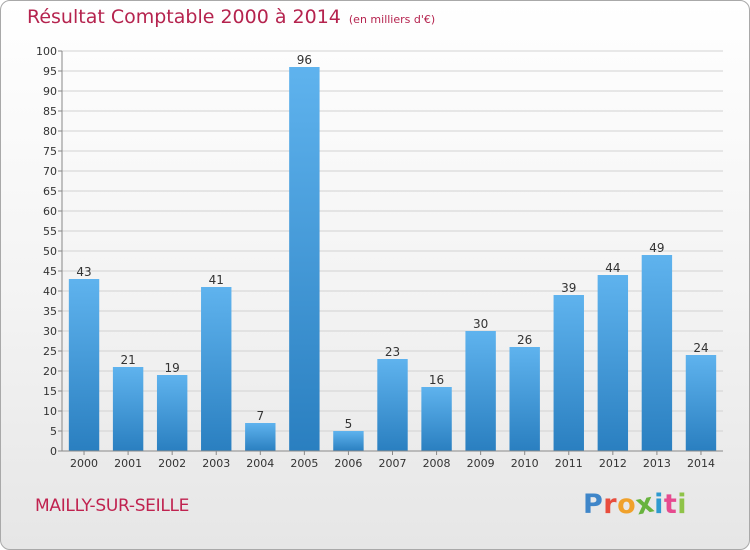  Describe the element at coordinates (50, 91) in the screenshot. I see `y-tick-label: 90` at that location.